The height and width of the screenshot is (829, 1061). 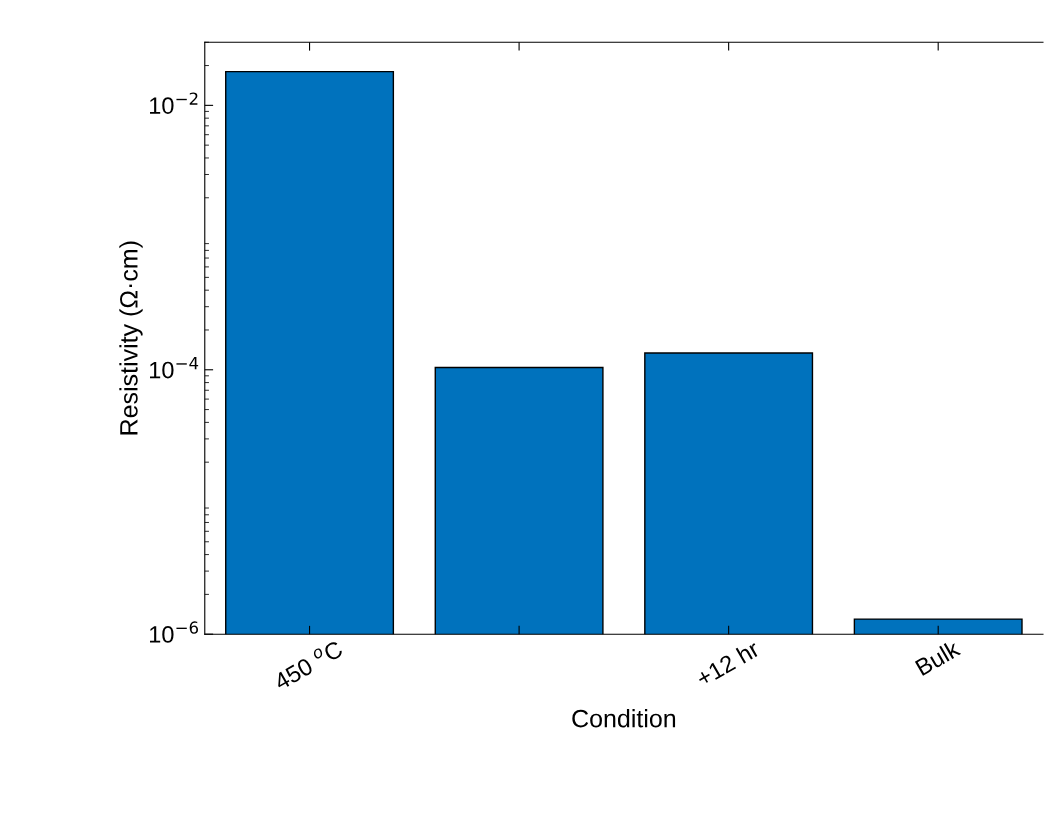 I want to click on x-axis-title: Condition, so click(x=624, y=718).